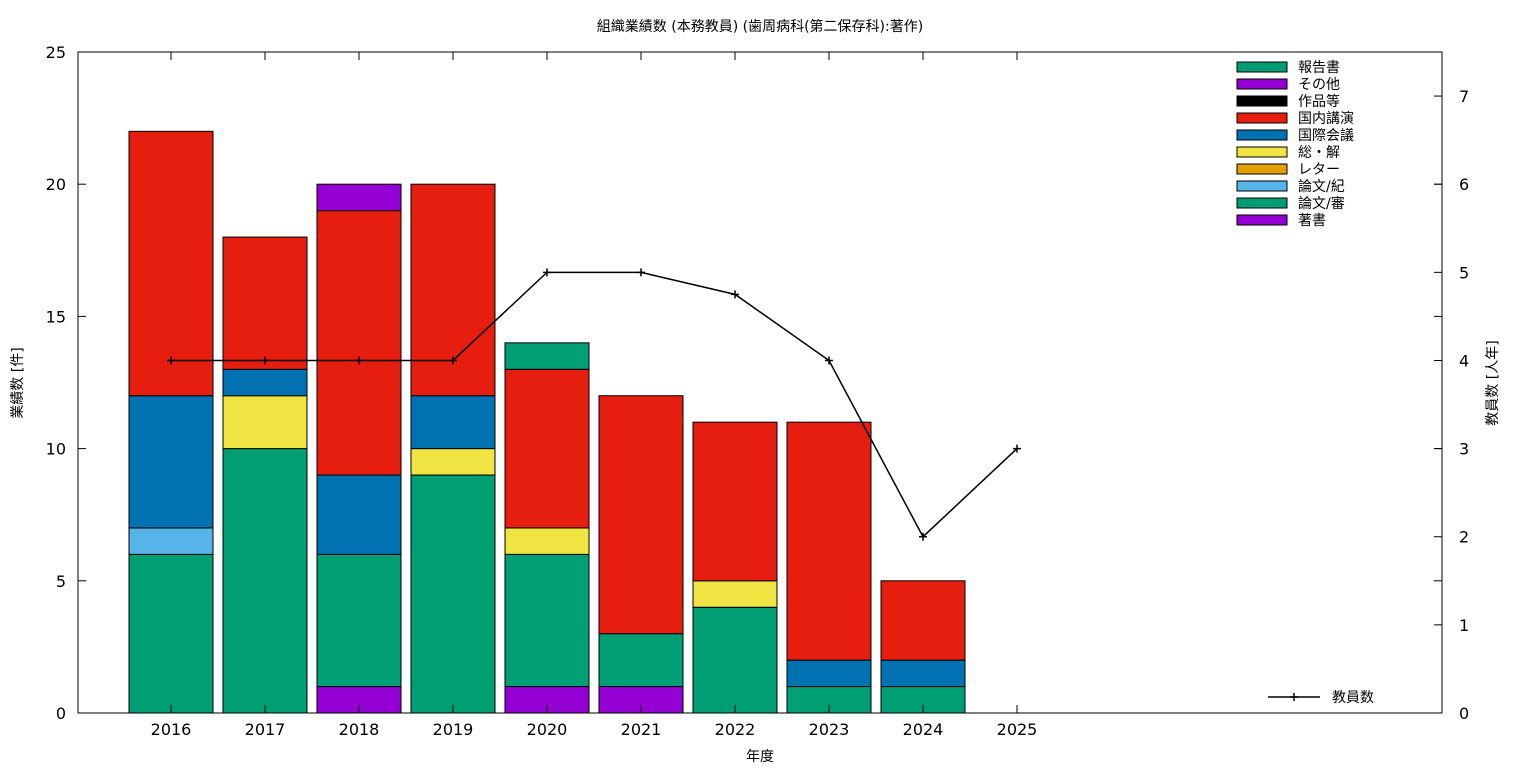  What do you see at coordinates (1319, 85) in the screenshot?
I see `legend-label: その他` at bounding box center [1319, 85].